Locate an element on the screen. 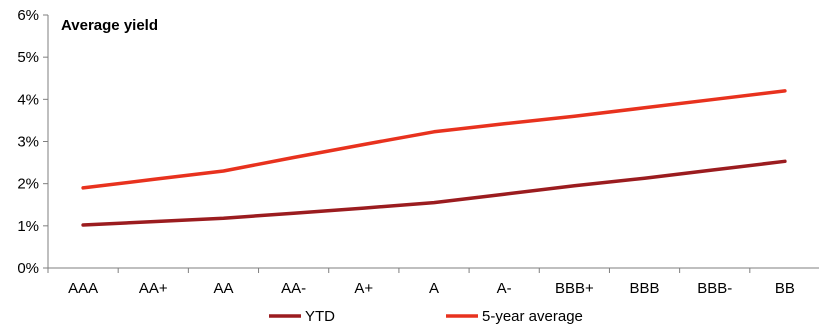 This screenshot has height=331, width=819. x-tick-label: BB is located at coordinates (785, 288).